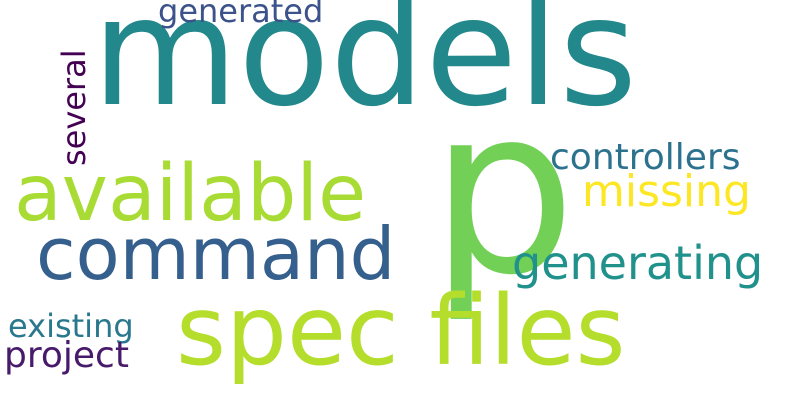  I want to click on word-controllers: controllers, so click(645, 157).